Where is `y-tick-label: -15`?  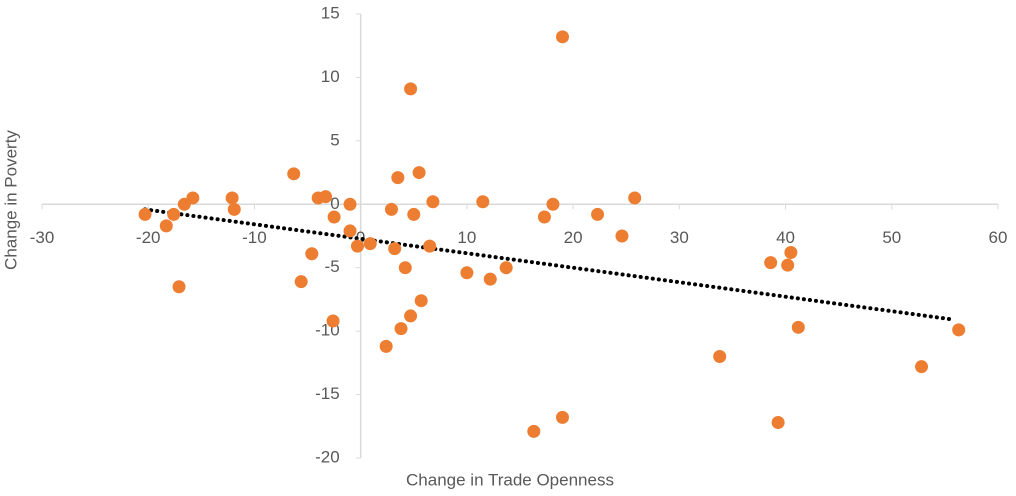 y-tick-label: -15 is located at coordinates (327, 393).